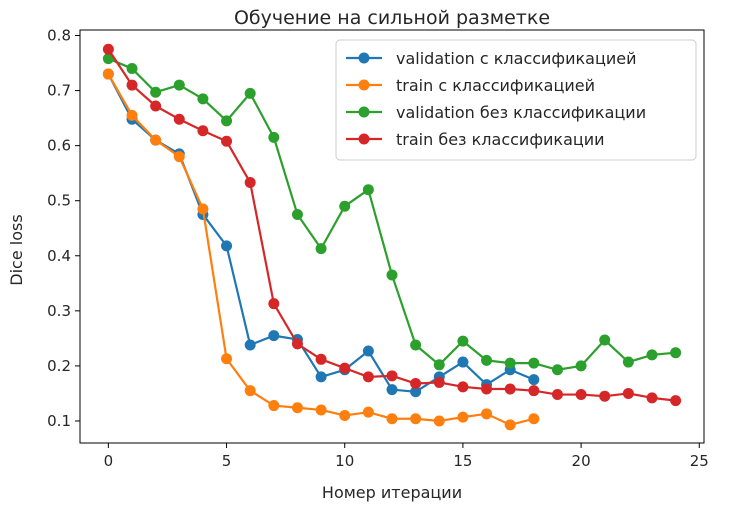  Describe the element at coordinates (59, 146) in the screenshot. I see `y-tick-label: 0.6` at that location.